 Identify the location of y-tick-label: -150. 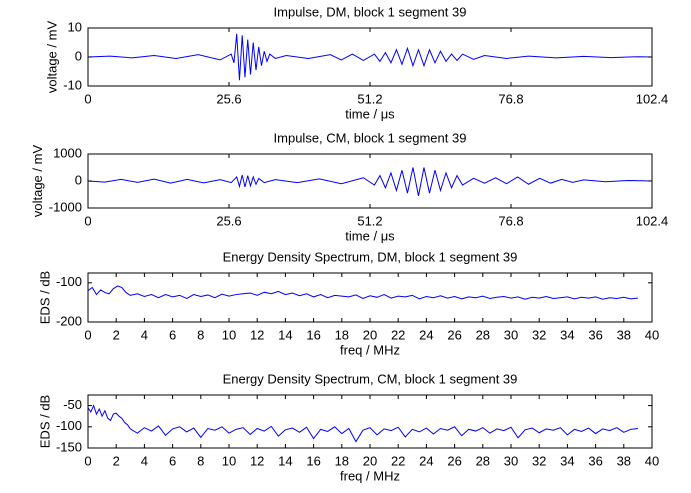
(69, 446).